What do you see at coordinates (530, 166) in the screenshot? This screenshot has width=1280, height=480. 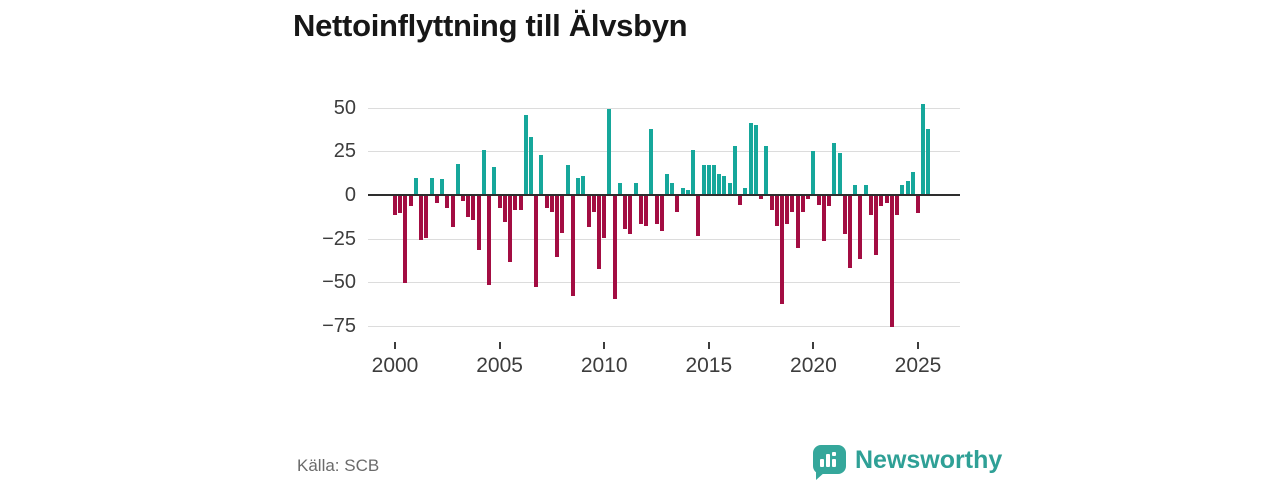 I see `bar-2006Q3` at bounding box center [530, 166].